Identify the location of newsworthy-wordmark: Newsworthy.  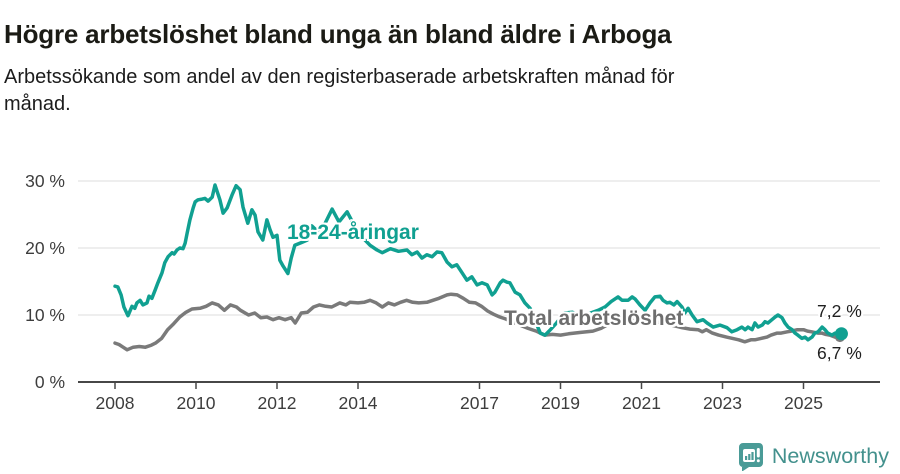
(830, 455).